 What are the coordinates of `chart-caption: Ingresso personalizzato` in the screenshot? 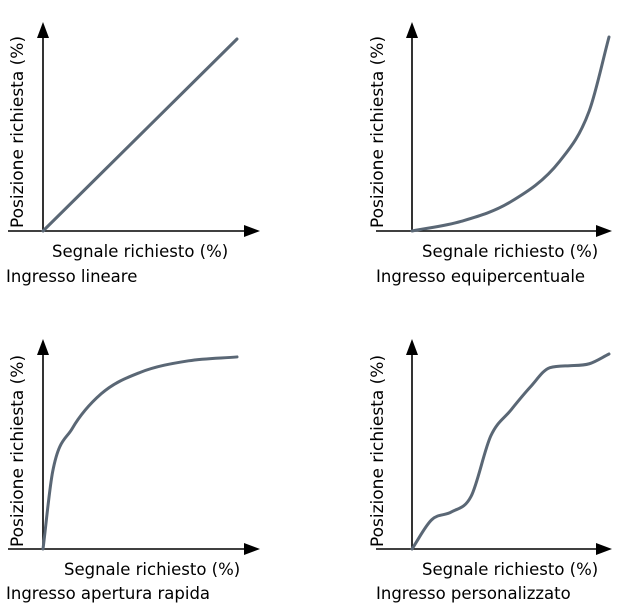 It's located at (473, 593).